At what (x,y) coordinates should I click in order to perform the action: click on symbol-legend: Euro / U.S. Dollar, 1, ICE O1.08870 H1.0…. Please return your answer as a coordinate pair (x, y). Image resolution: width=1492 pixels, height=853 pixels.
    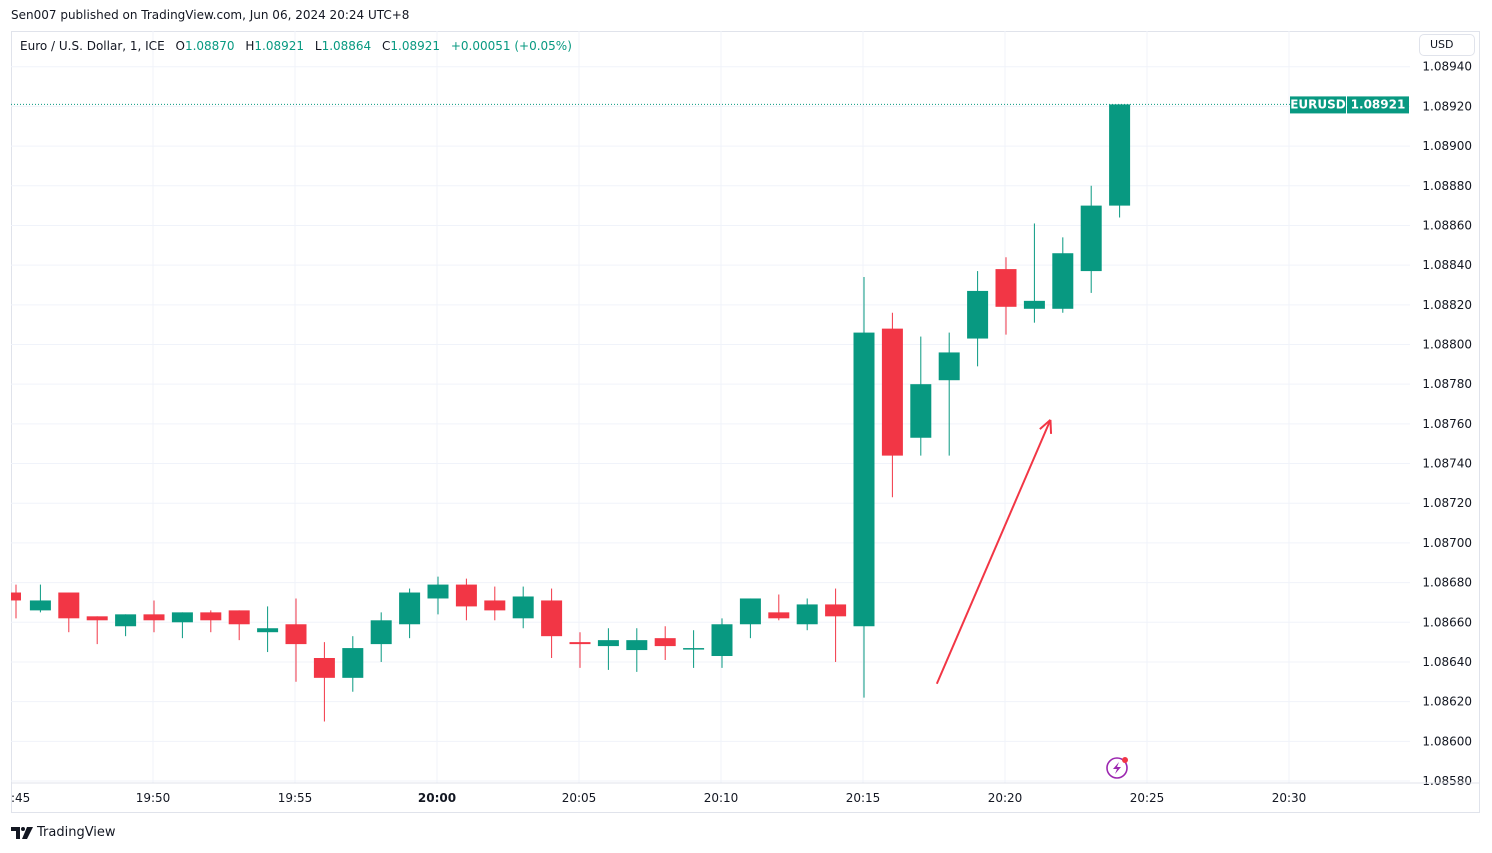
    Looking at the image, I should click on (296, 46).